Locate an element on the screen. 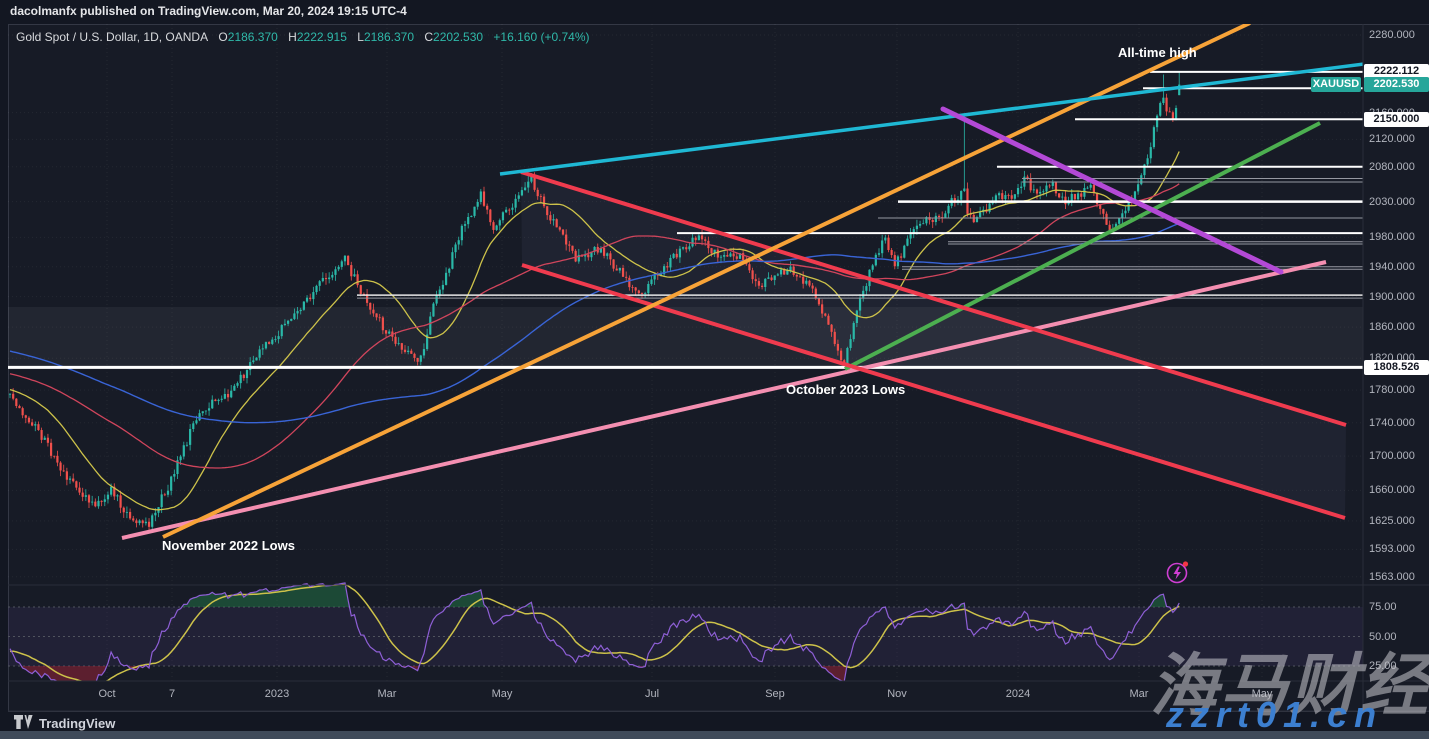  green-october-uptrend is located at coordinates (1082, 246).